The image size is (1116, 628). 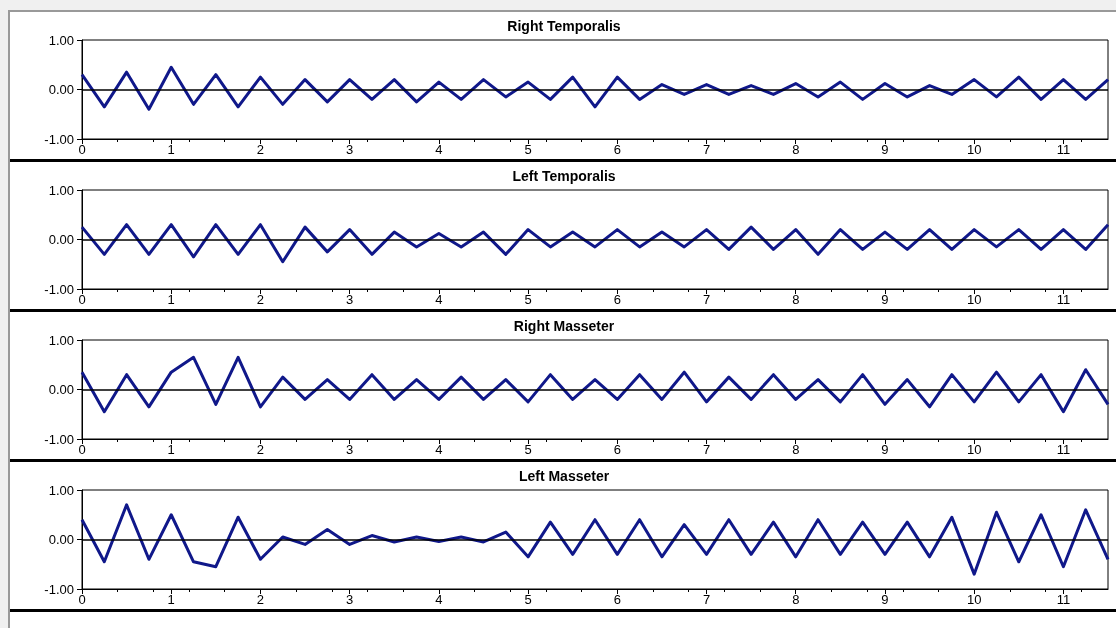 What do you see at coordinates (564, 326) in the screenshot?
I see `chart-title: Right Masseter` at bounding box center [564, 326].